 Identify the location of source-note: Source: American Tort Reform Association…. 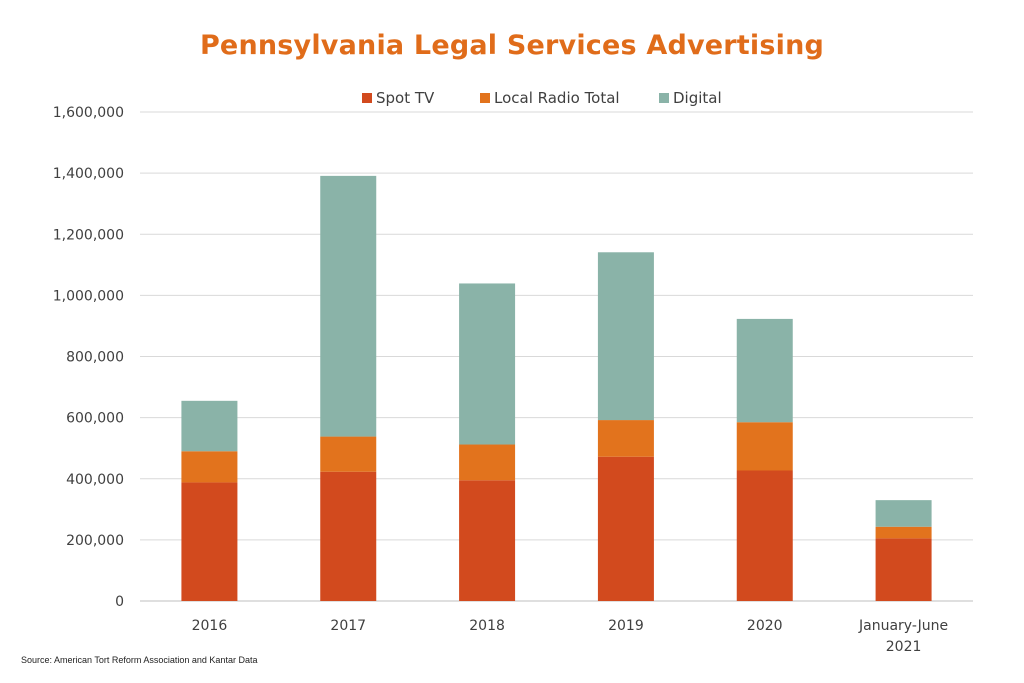
(139, 660).